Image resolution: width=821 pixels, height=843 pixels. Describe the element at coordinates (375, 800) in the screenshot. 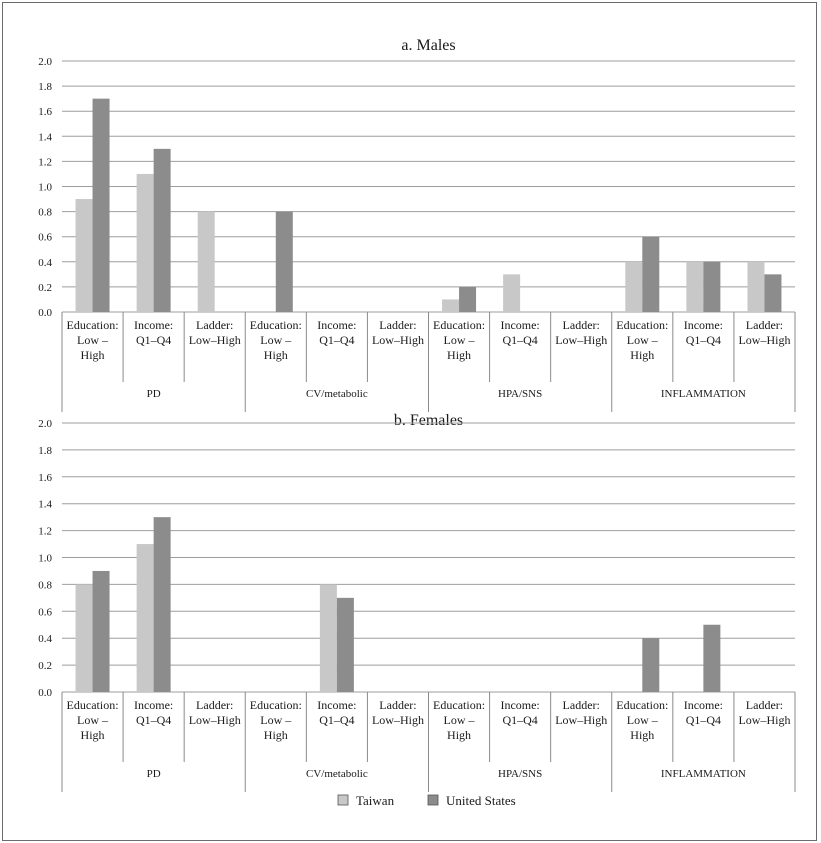

I see `legend-label: Taiwan` at that location.